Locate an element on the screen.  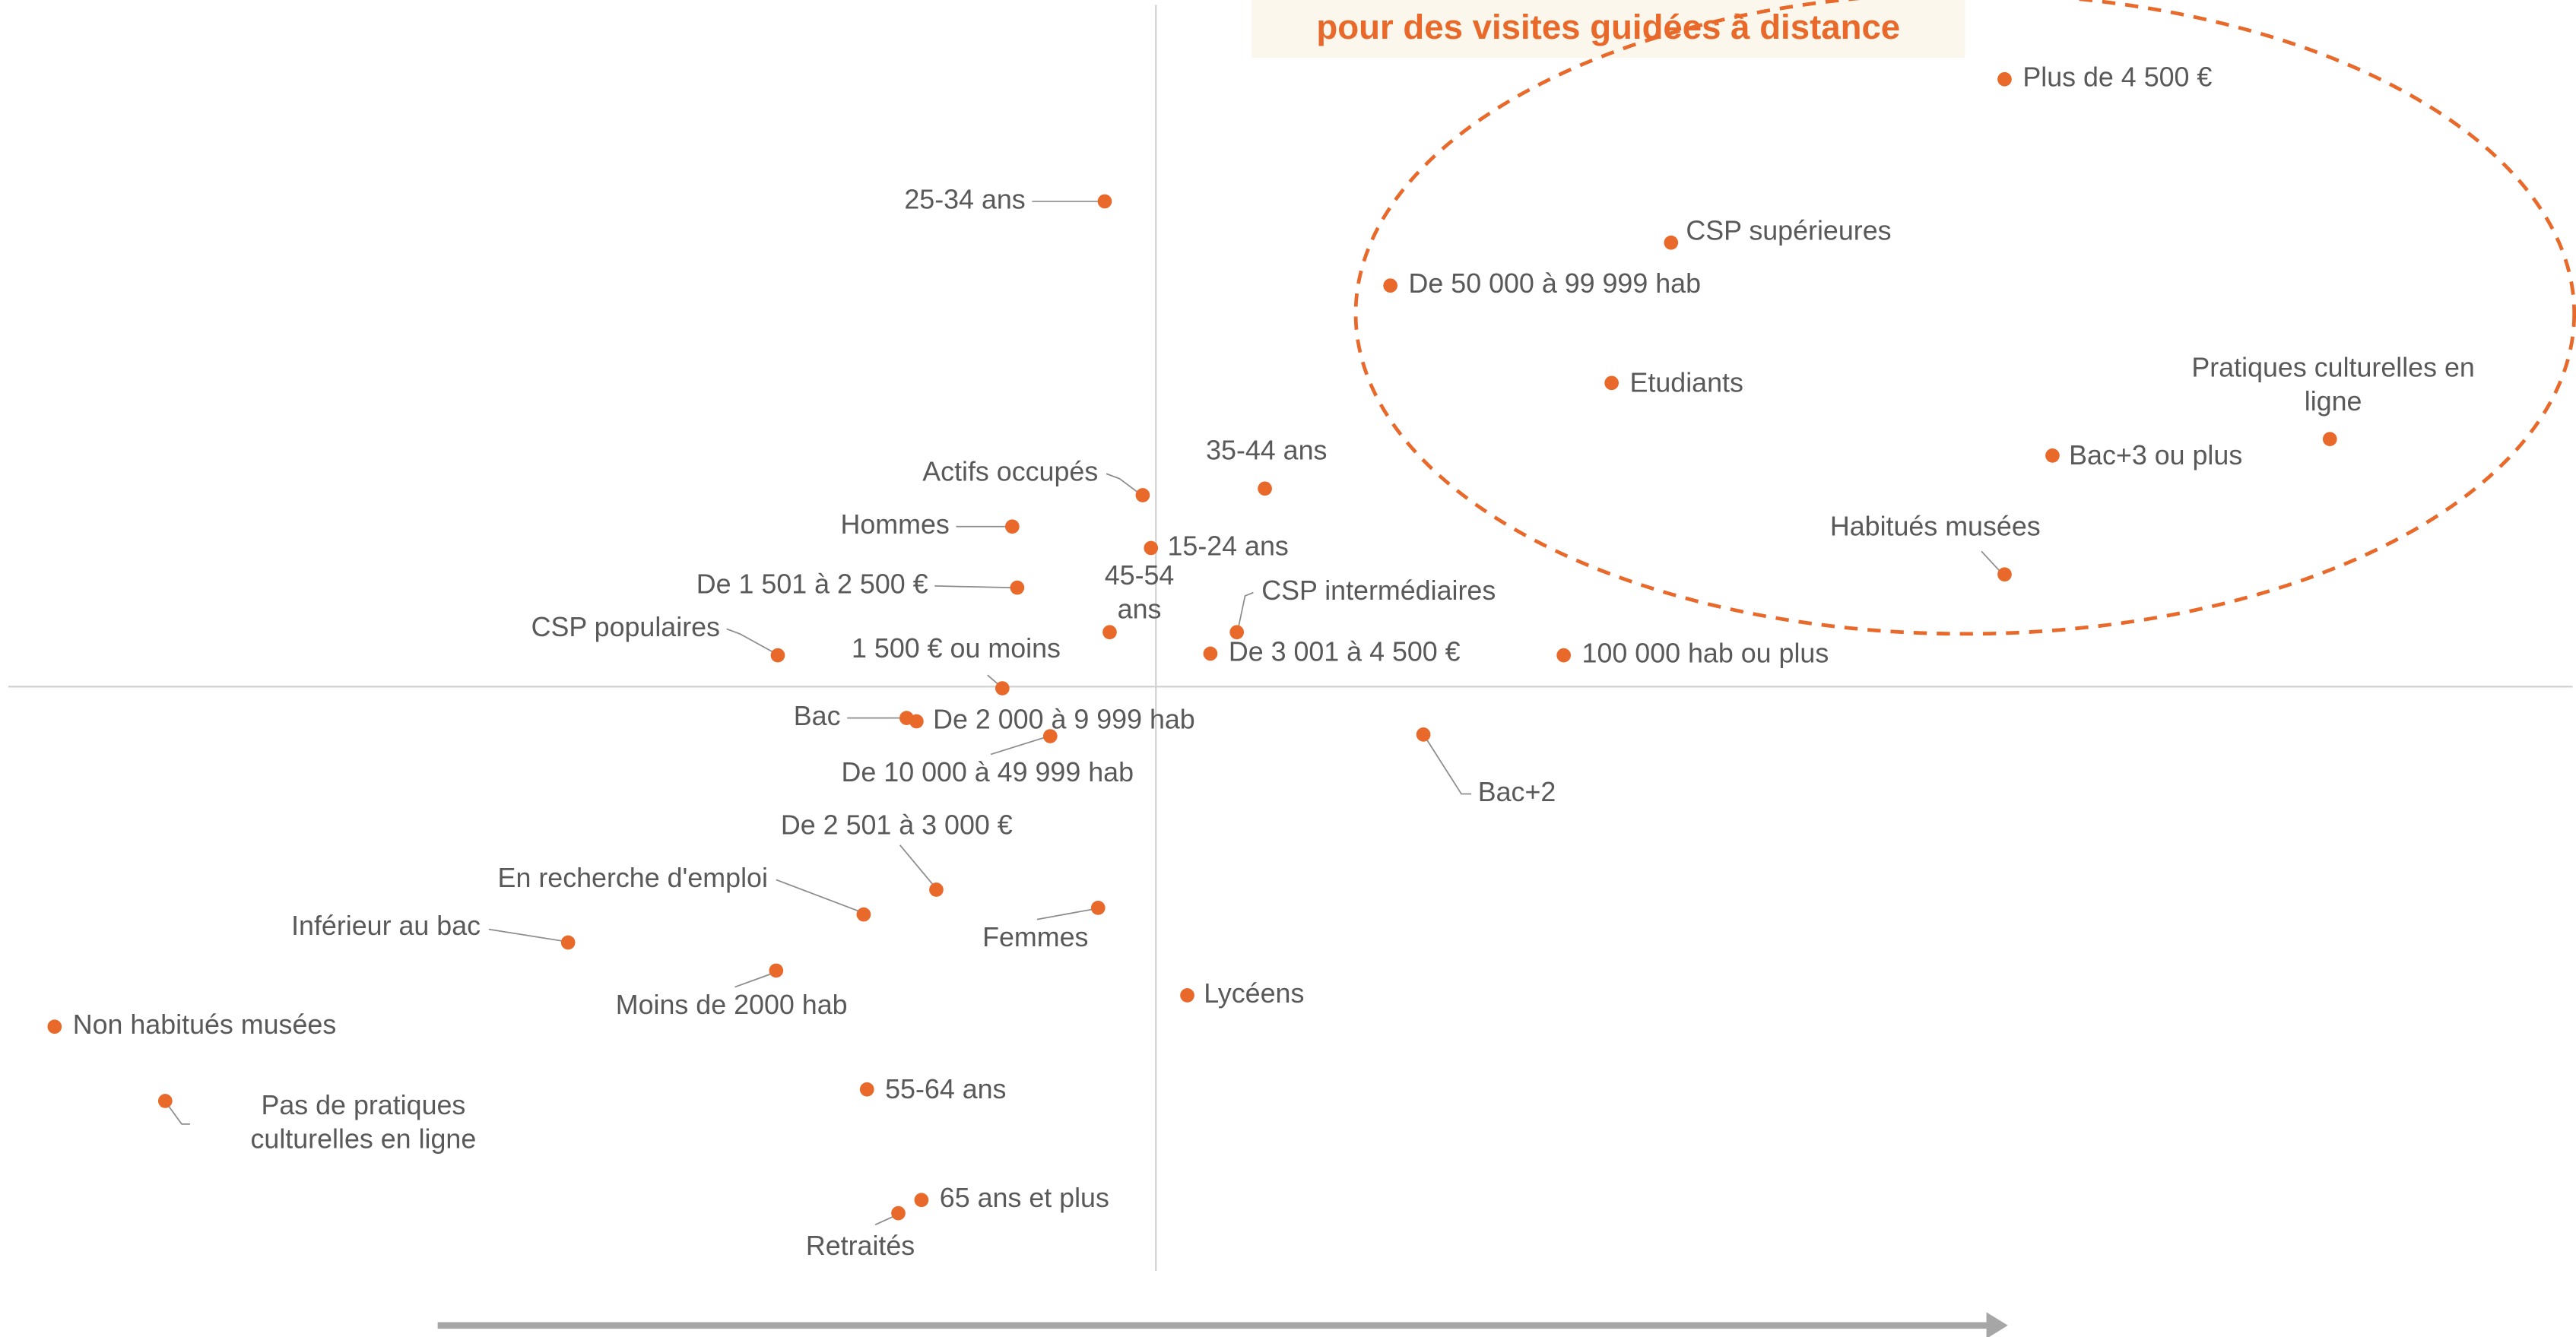
point-label: Actifs occupés is located at coordinates (1010, 472).